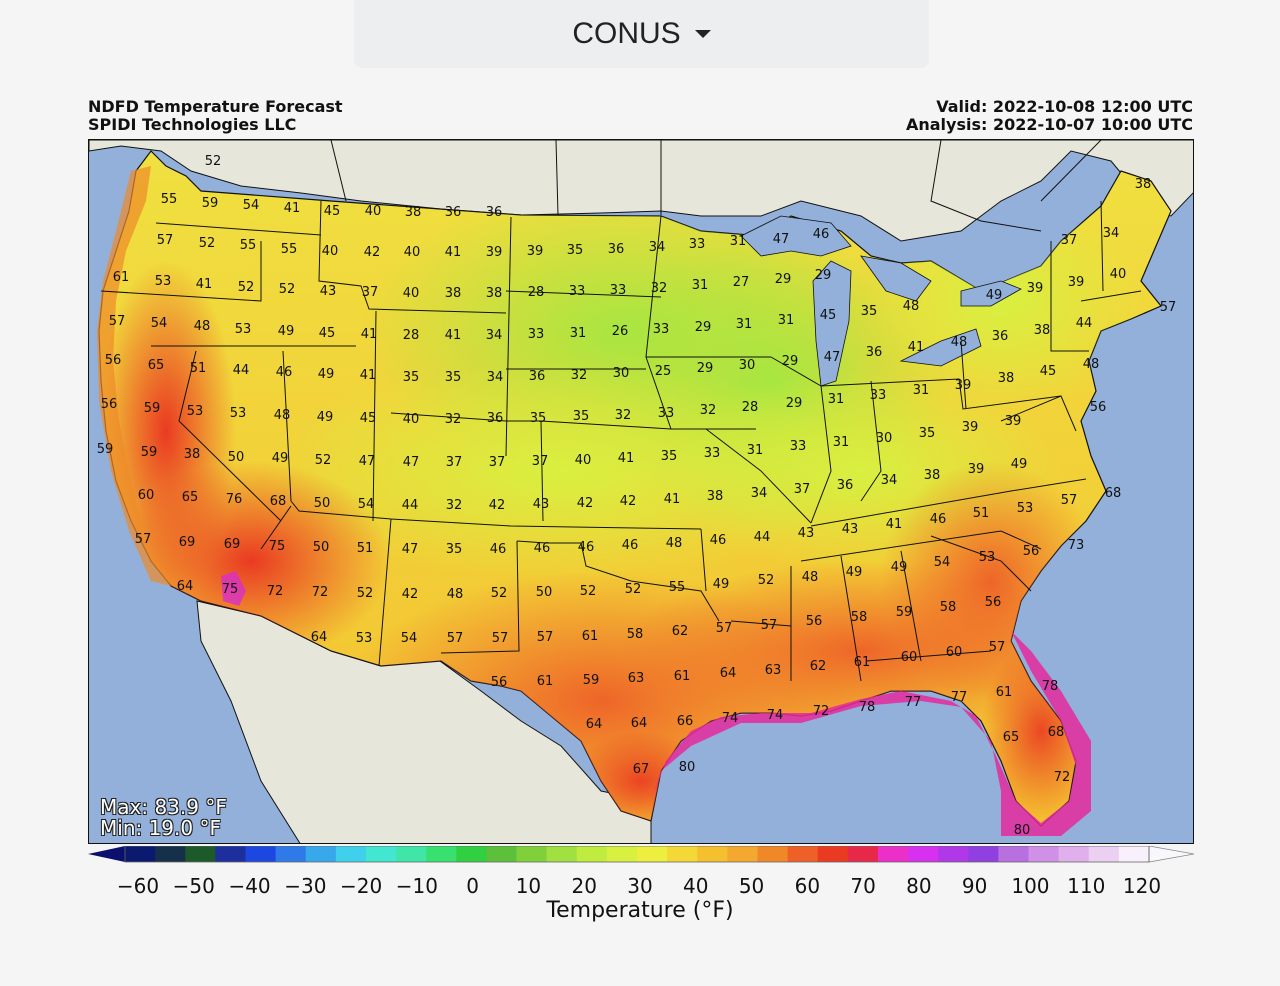  What do you see at coordinates (473, 886) in the screenshot?
I see `colorbar-tick-label: 0` at bounding box center [473, 886].